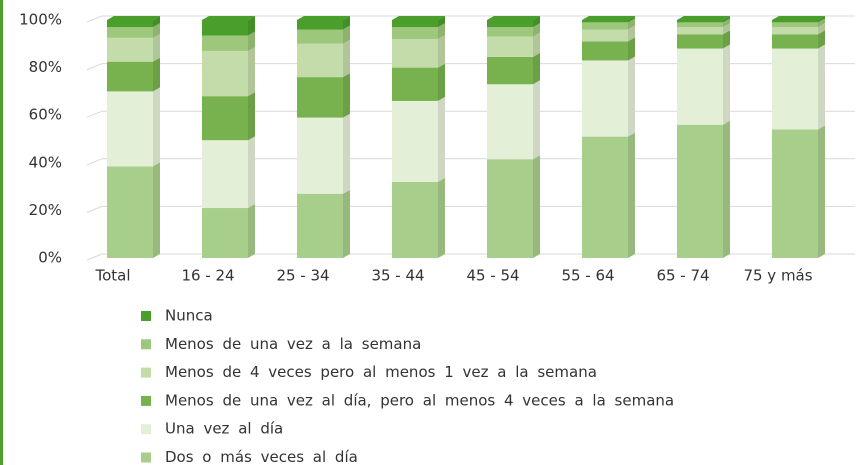 The width and height of the screenshot is (858, 465). What do you see at coordinates (261, 456) in the screenshot?
I see `legend-label: Dos o más veces al día` at bounding box center [261, 456].